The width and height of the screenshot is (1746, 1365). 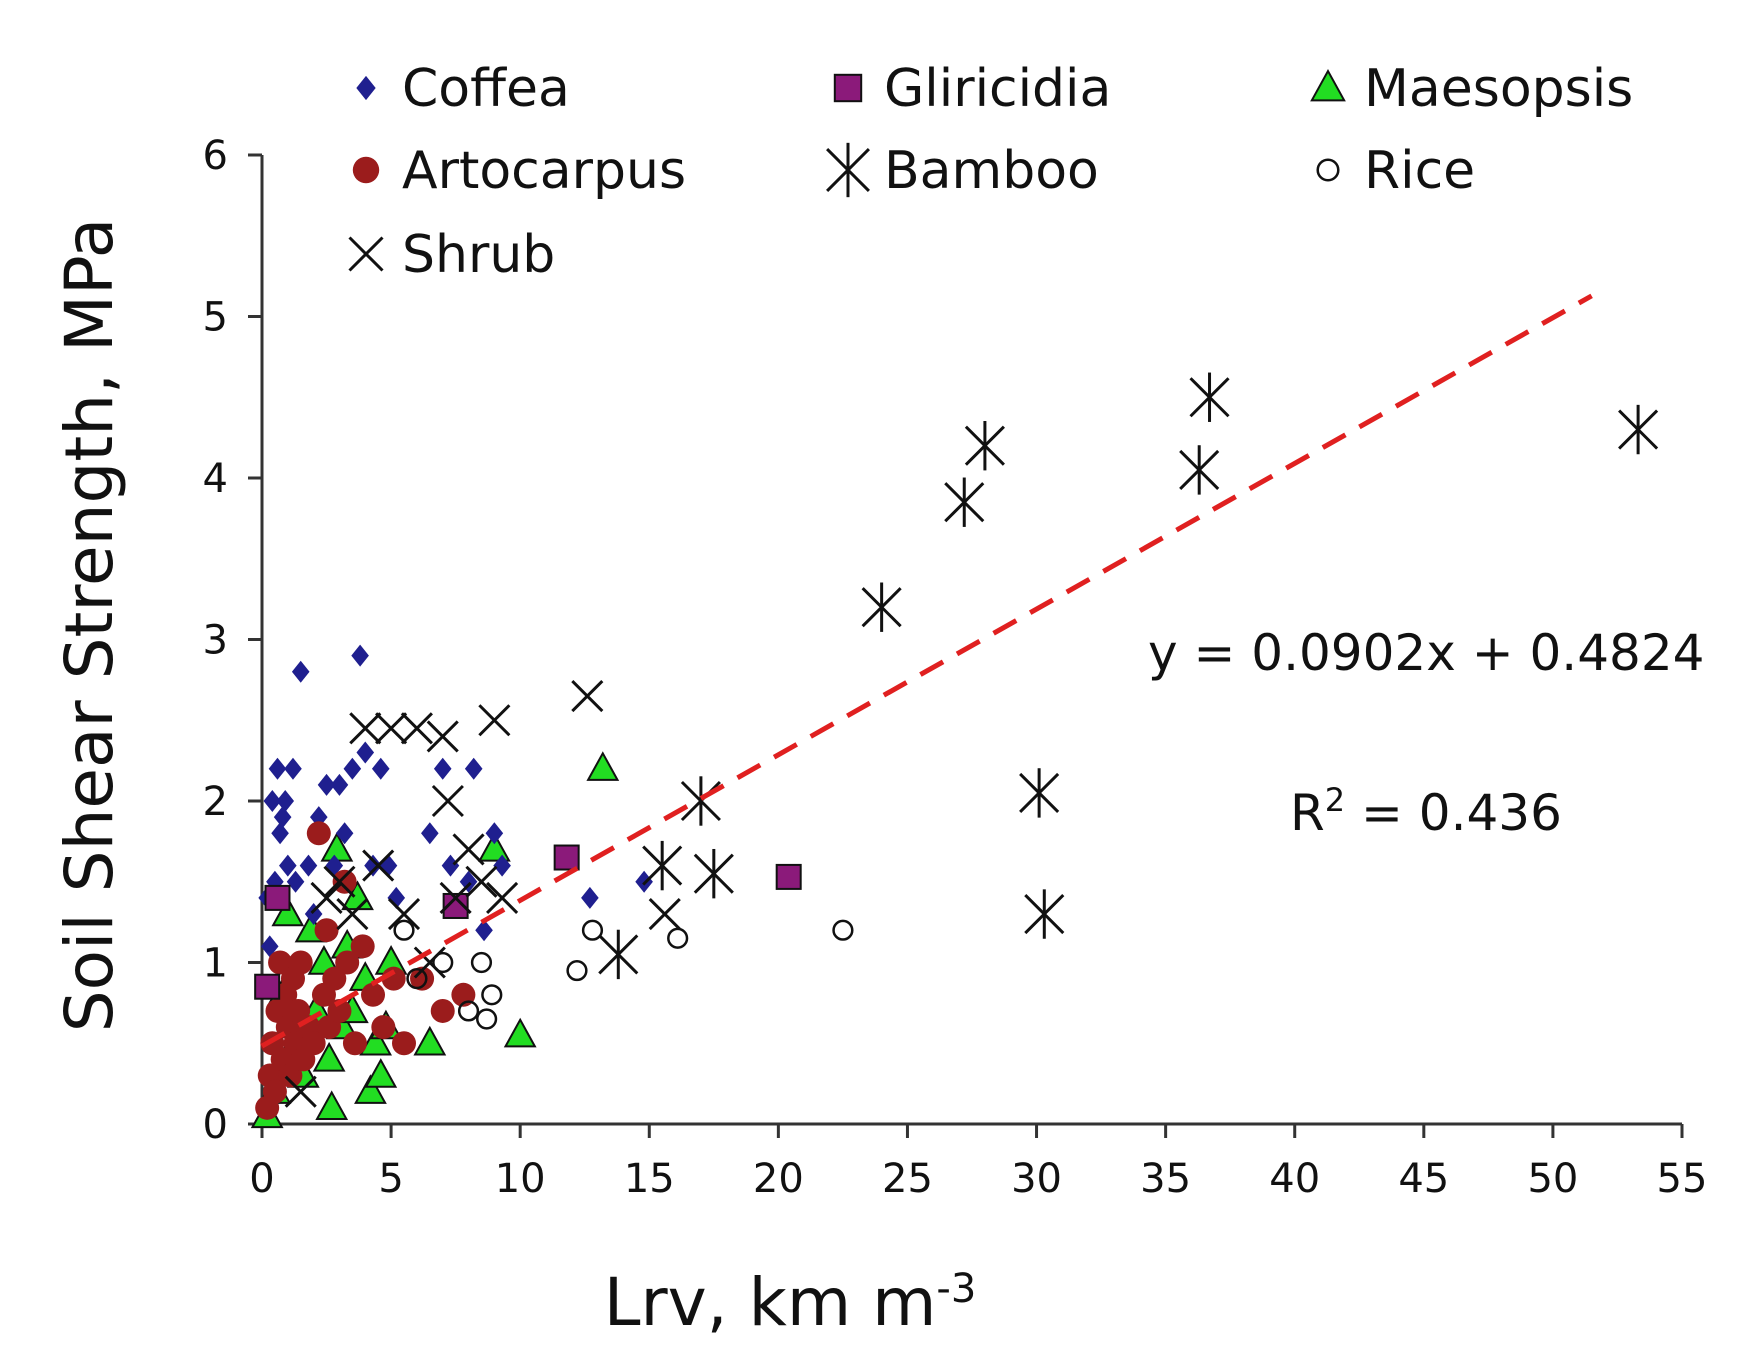 I want to click on y-axis-title: Soil Shear Strength, MPa, so click(x=89, y=625).